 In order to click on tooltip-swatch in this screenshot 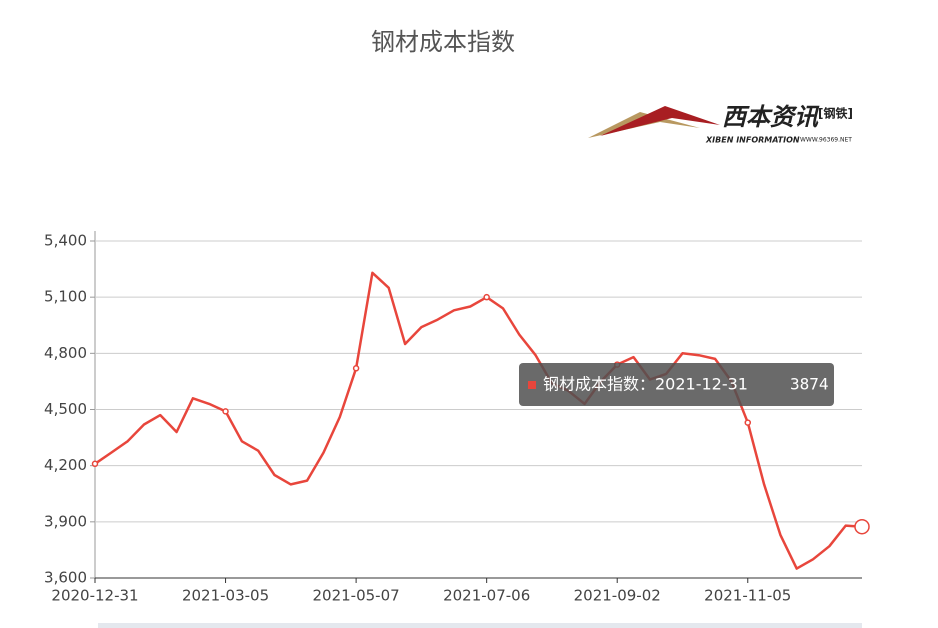, I will do `click(532, 385)`.